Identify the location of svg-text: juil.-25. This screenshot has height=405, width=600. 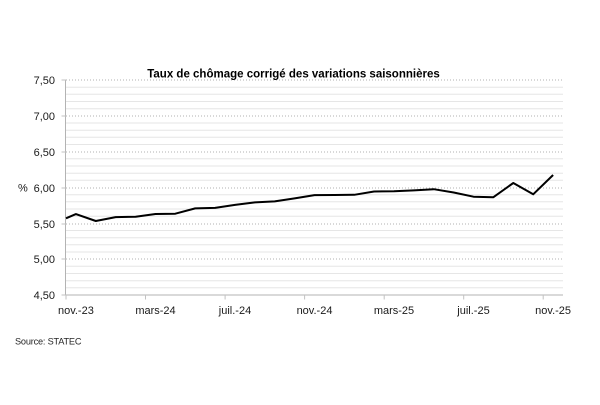
(472, 311).